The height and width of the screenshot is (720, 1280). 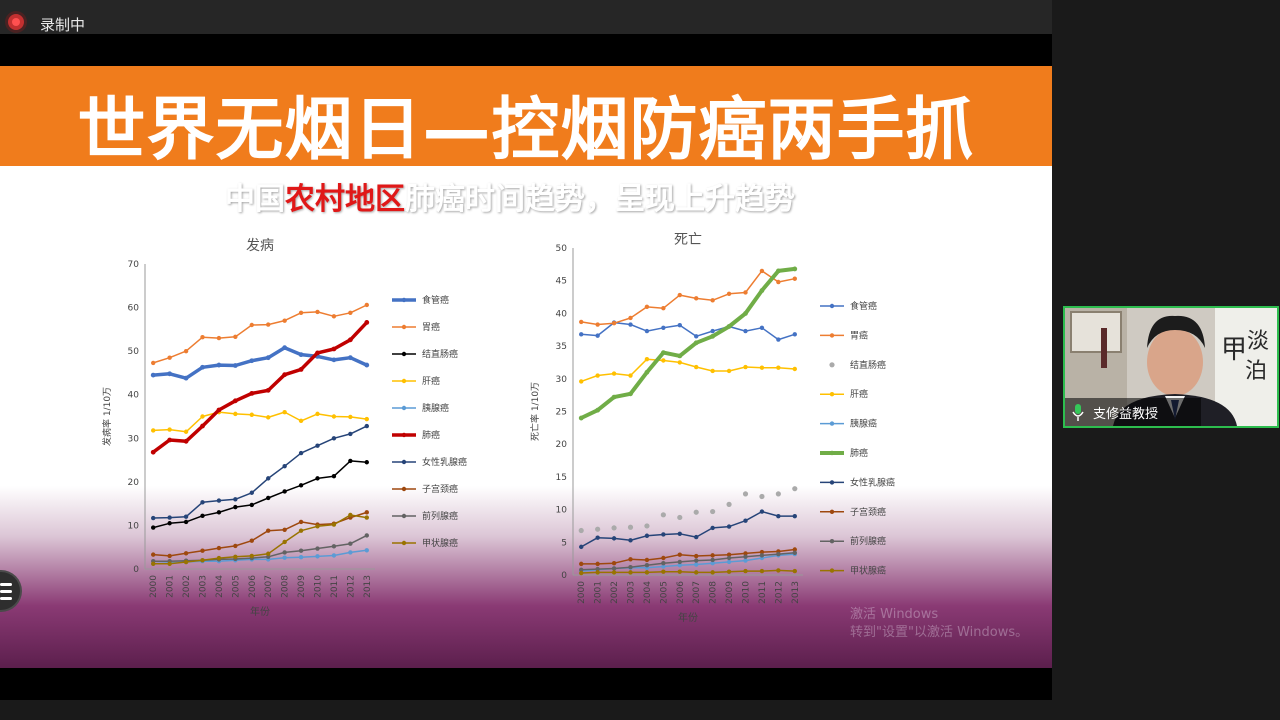 What do you see at coordinates (134, 265) in the screenshot?
I see `y-tick-label: 70` at bounding box center [134, 265].